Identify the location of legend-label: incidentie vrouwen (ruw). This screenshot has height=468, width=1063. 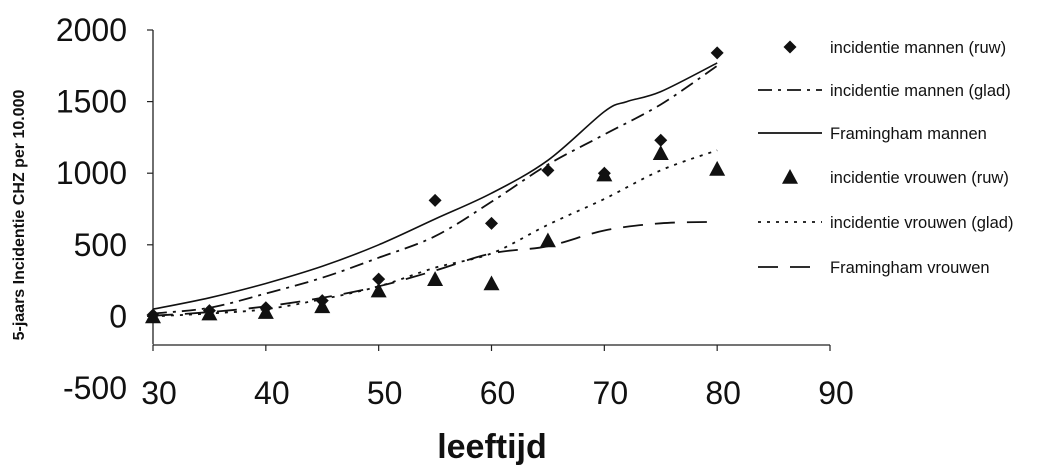
(919, 178).